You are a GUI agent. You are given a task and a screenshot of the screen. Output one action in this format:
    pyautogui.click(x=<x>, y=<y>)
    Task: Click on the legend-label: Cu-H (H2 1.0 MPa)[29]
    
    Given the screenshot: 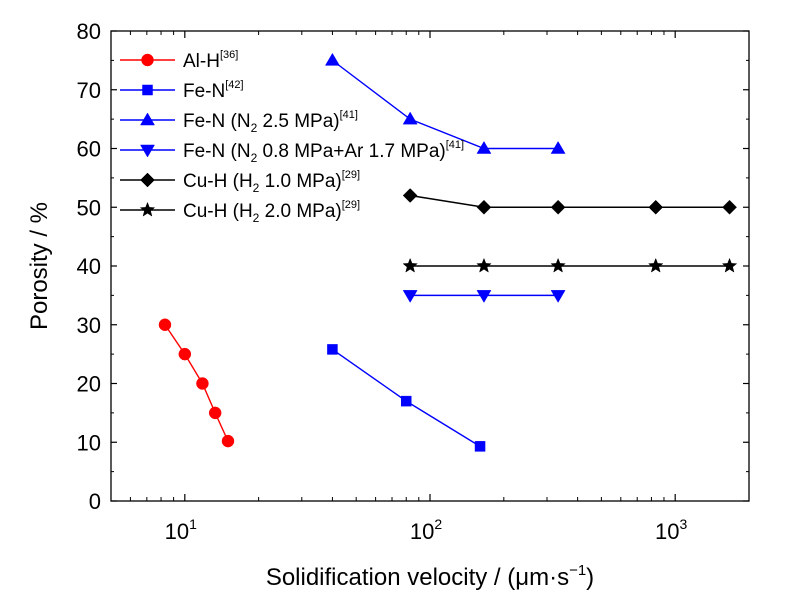 What is the action you would take?
    pyautogui.click(x=271, y=182)
    